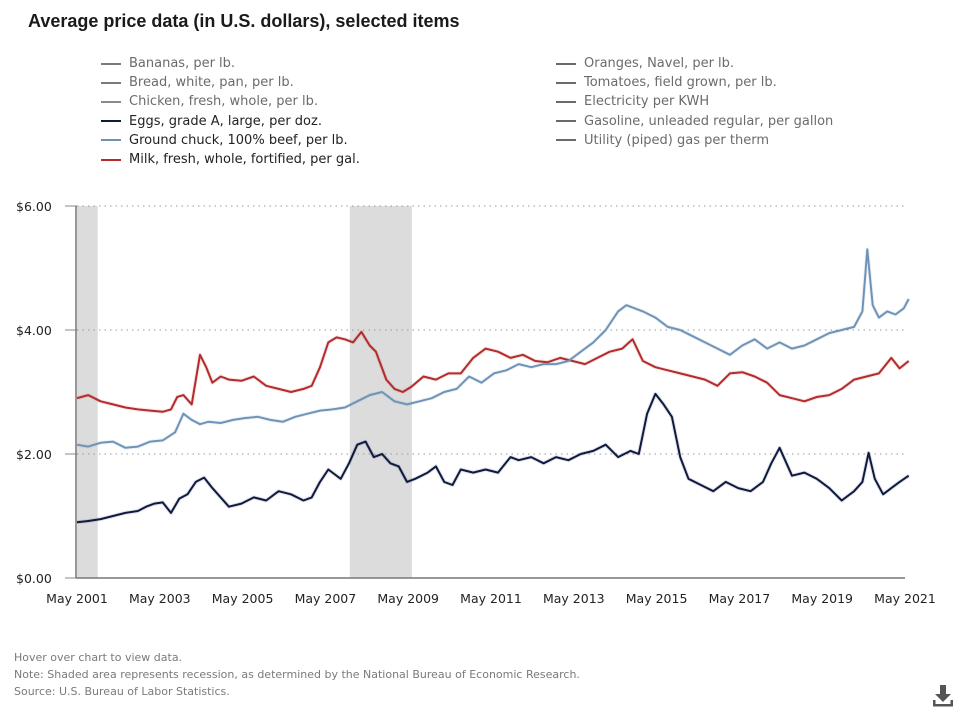 The height and width of the screenshot is (715, 962). I want to click on legend-item-ground-chuck: Ground chuck, 100% beef, per lb., so click(230, 140).